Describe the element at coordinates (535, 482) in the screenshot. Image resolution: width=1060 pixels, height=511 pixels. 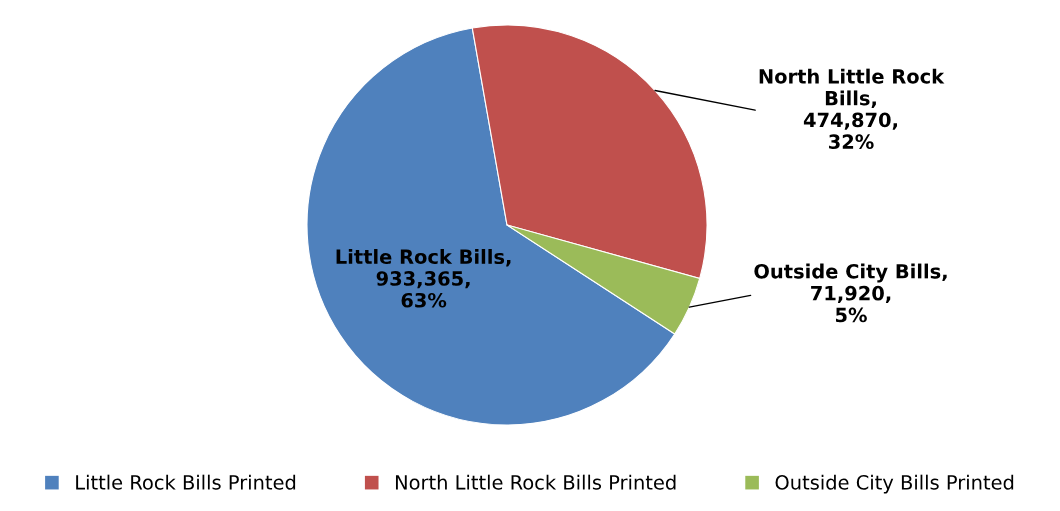
I see `legend-label: North Little Rock Bills Printed` at that location.